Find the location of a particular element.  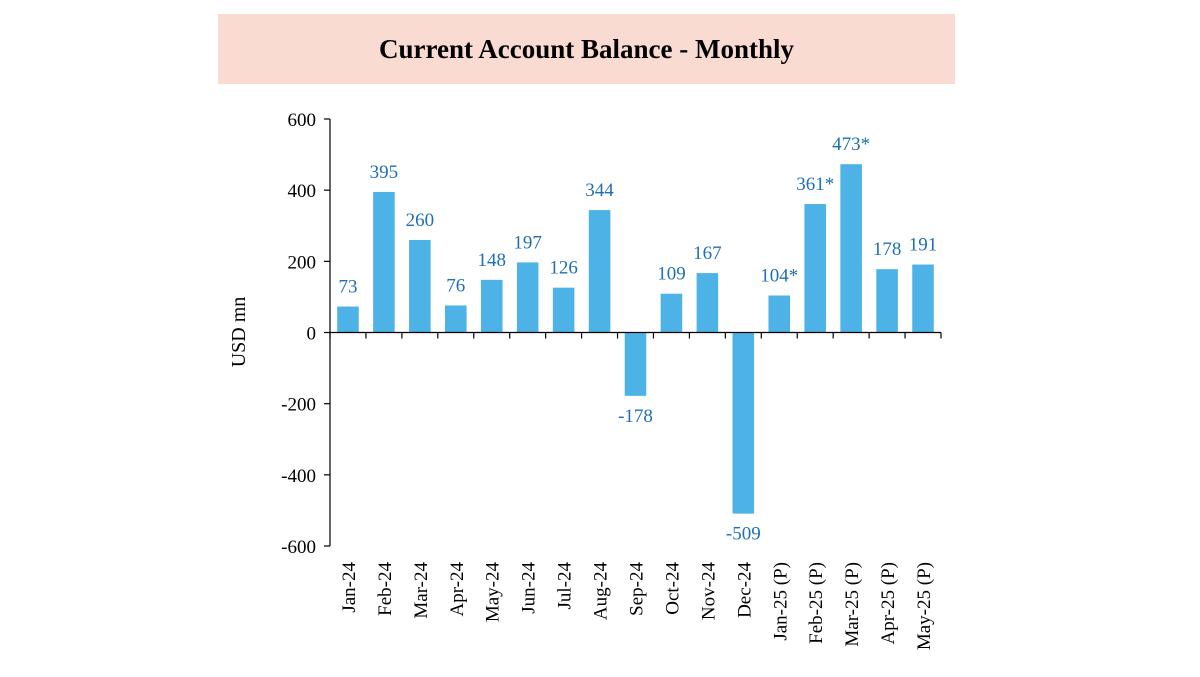

data-label: 167 is located at coordinates (707, 253).